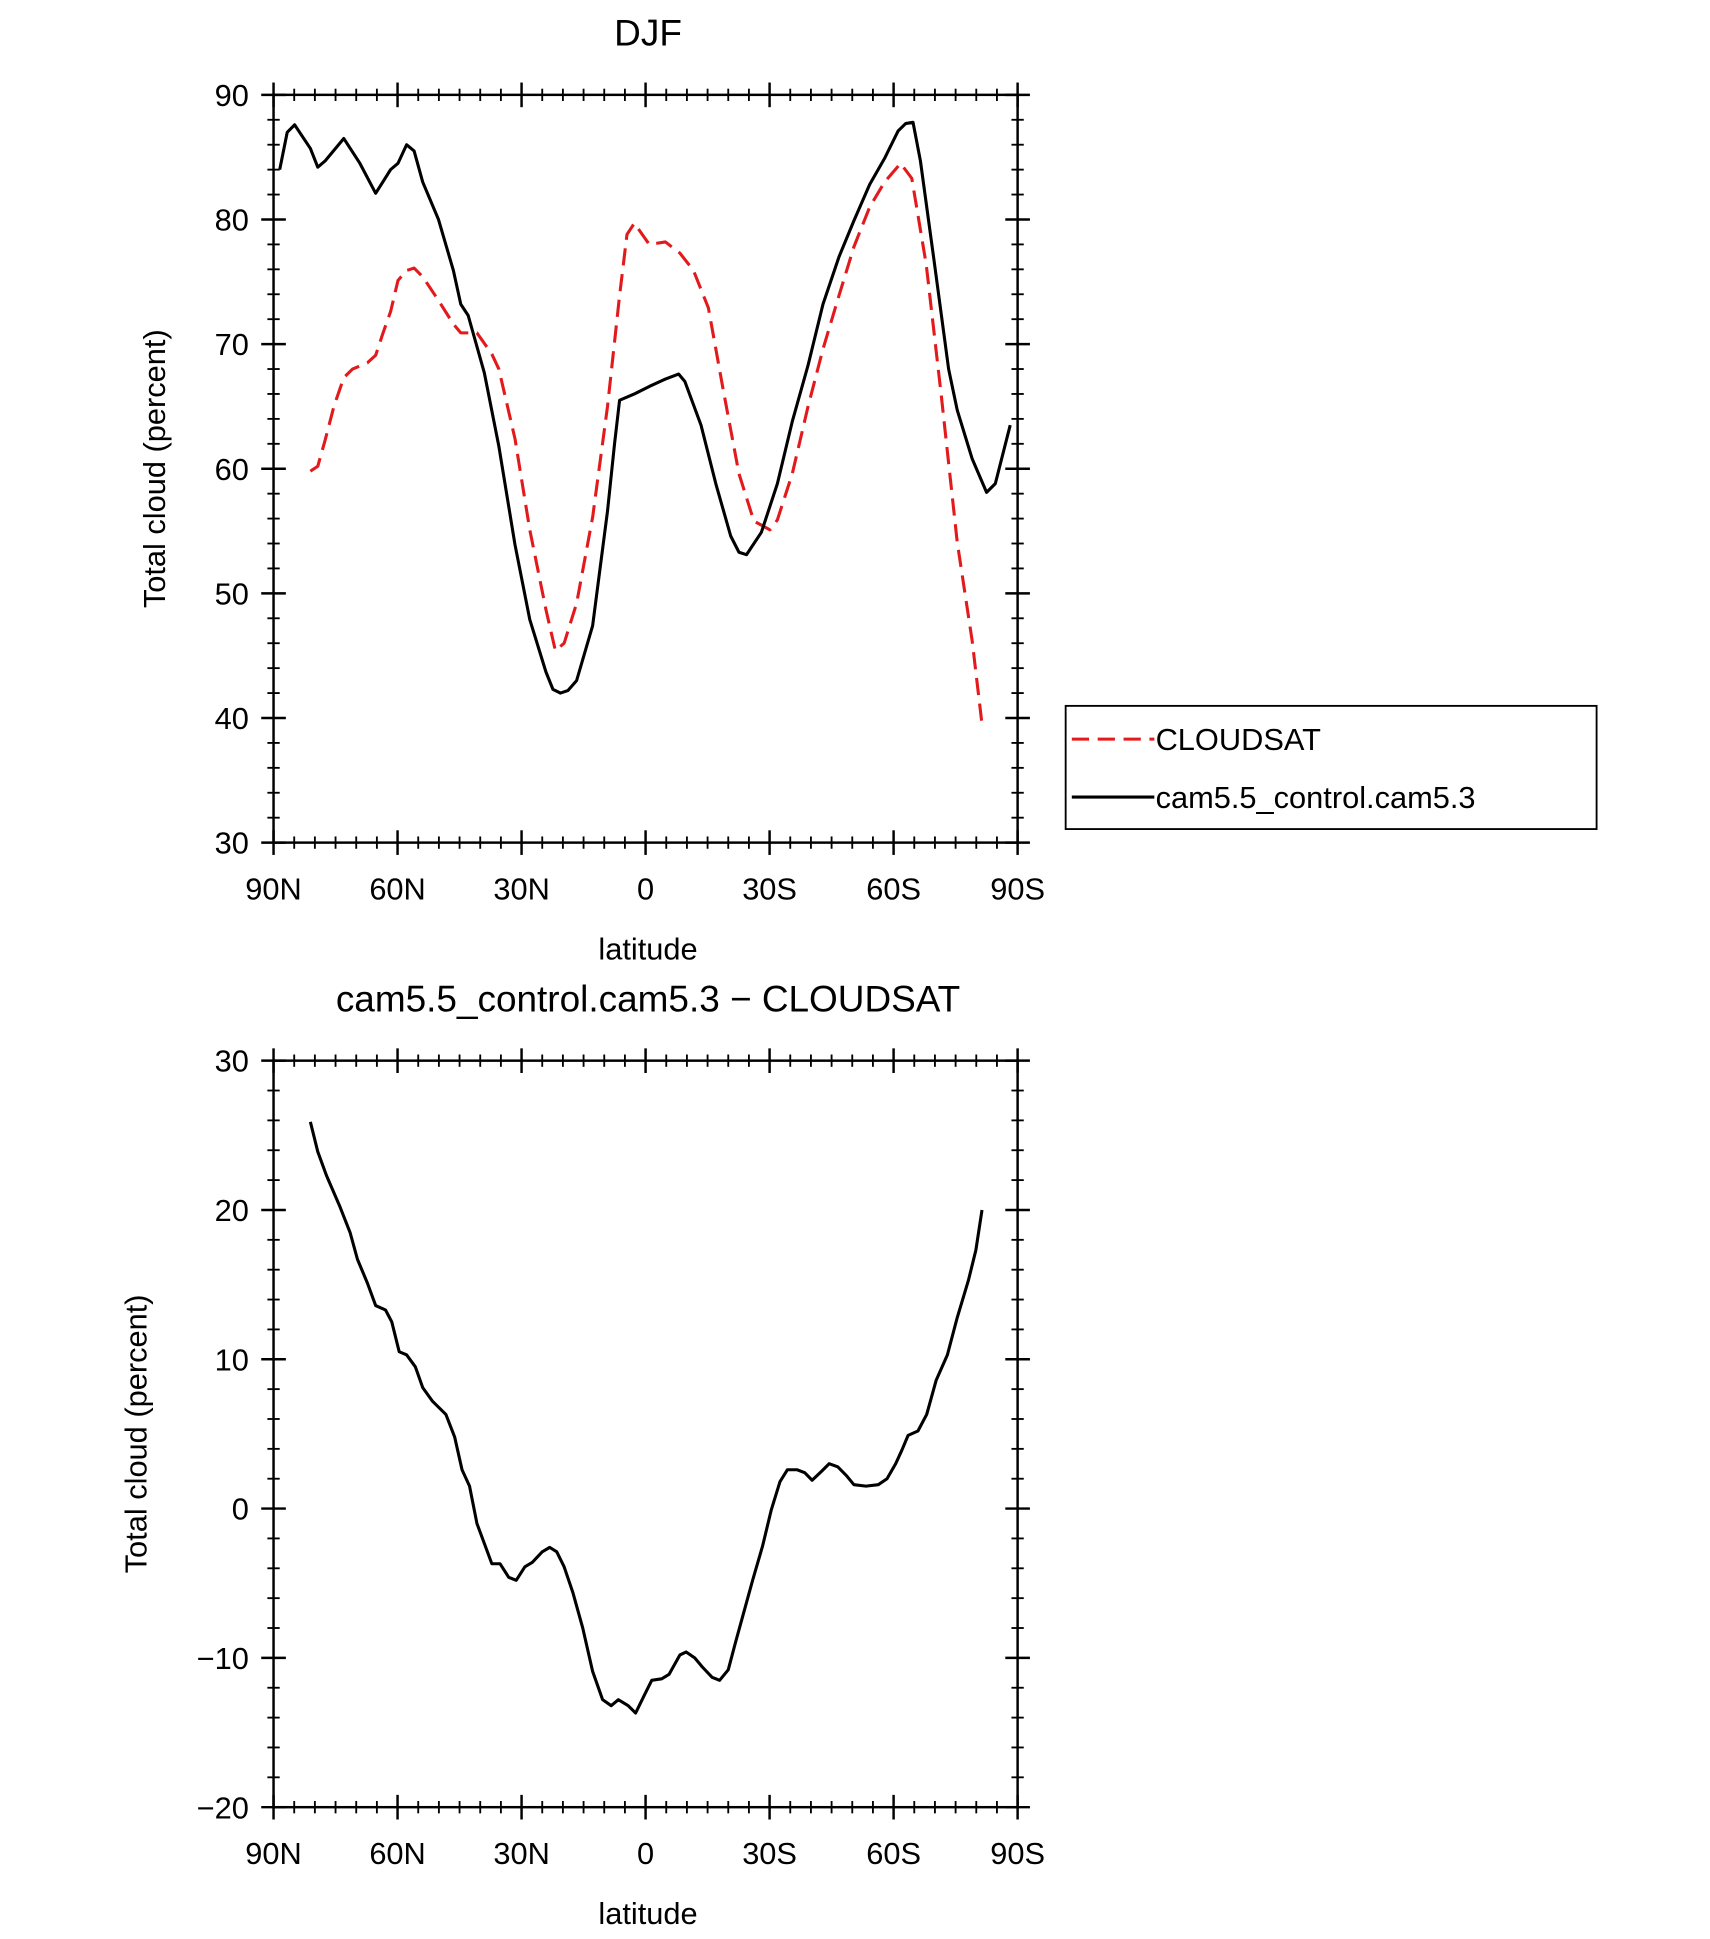 This screenshot has width=1710, height=1939. Describe the element at coordinates (648, 33) in the screenshot. I see `chart-title: DJF` at that location.